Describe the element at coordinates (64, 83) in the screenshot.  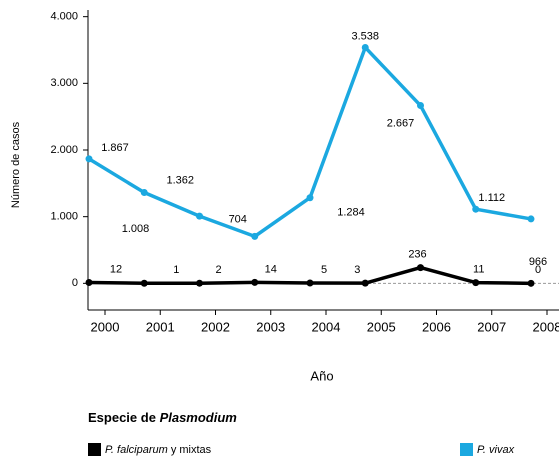
I see `y-tick-label: 3.000` at that location.